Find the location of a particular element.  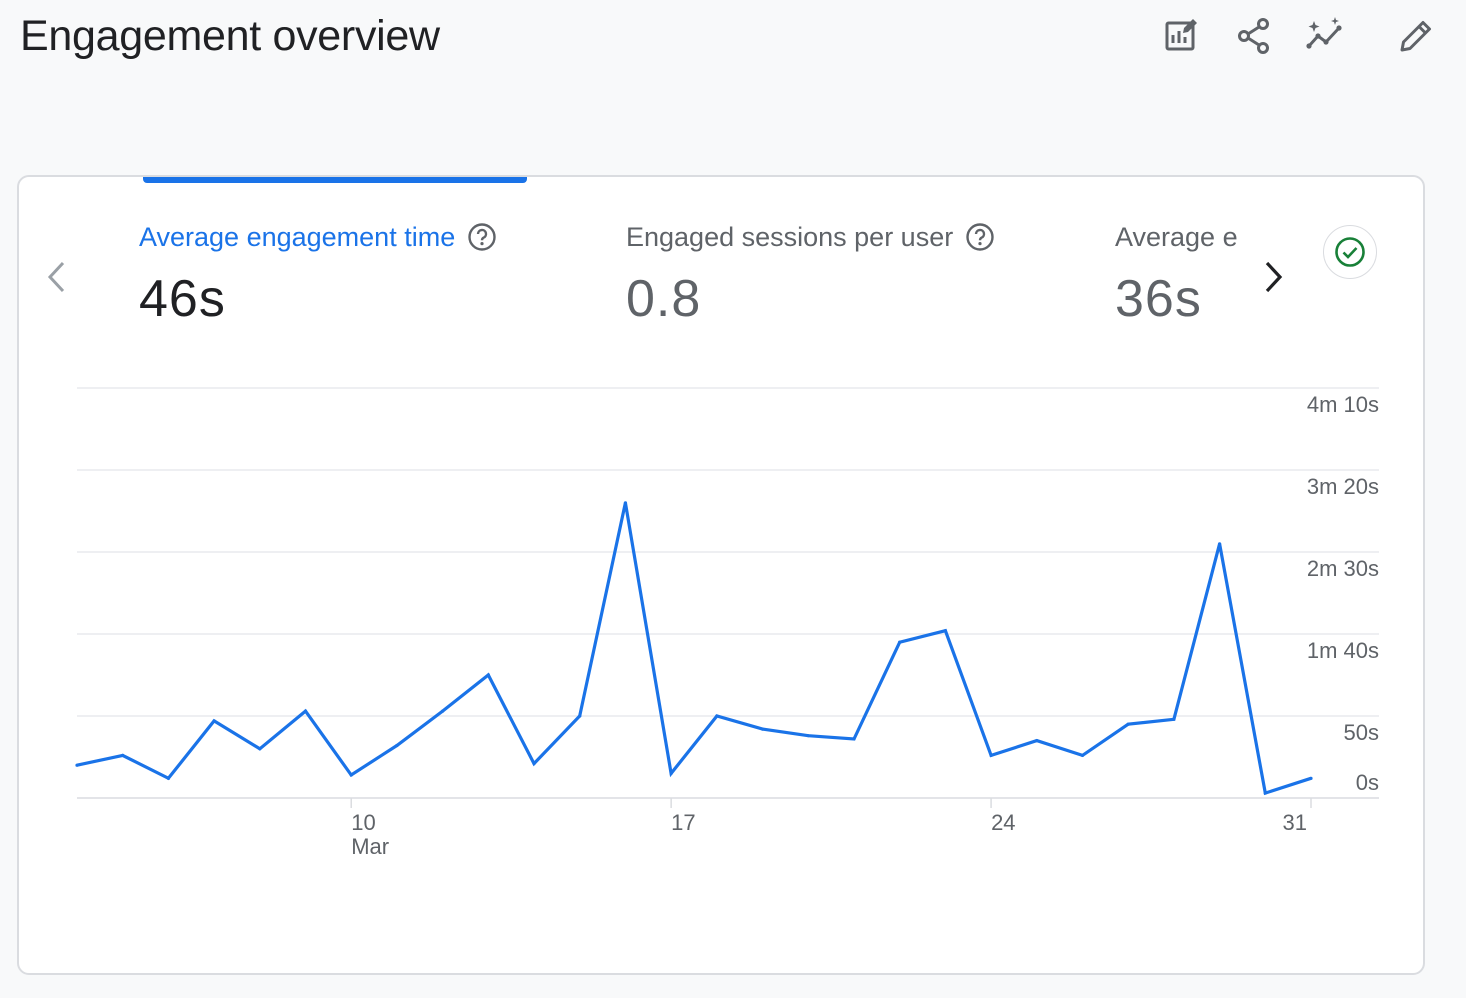

metric-label: Average e is located at coordinates (1176, 237).